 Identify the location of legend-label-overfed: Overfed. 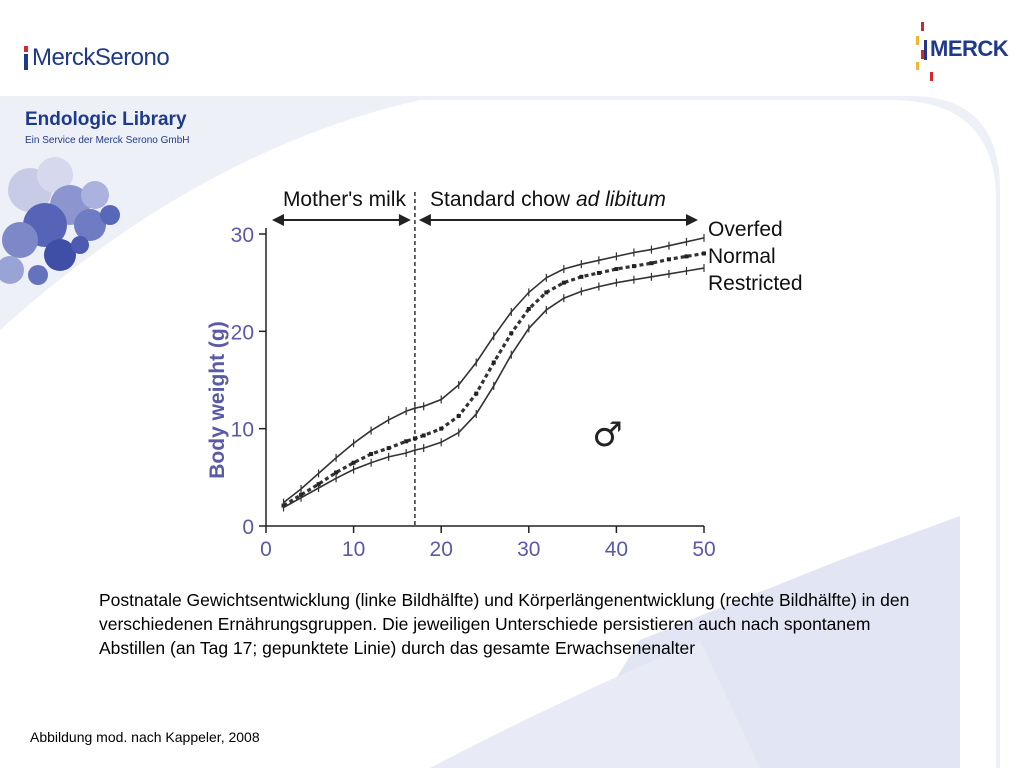
(745, 229).